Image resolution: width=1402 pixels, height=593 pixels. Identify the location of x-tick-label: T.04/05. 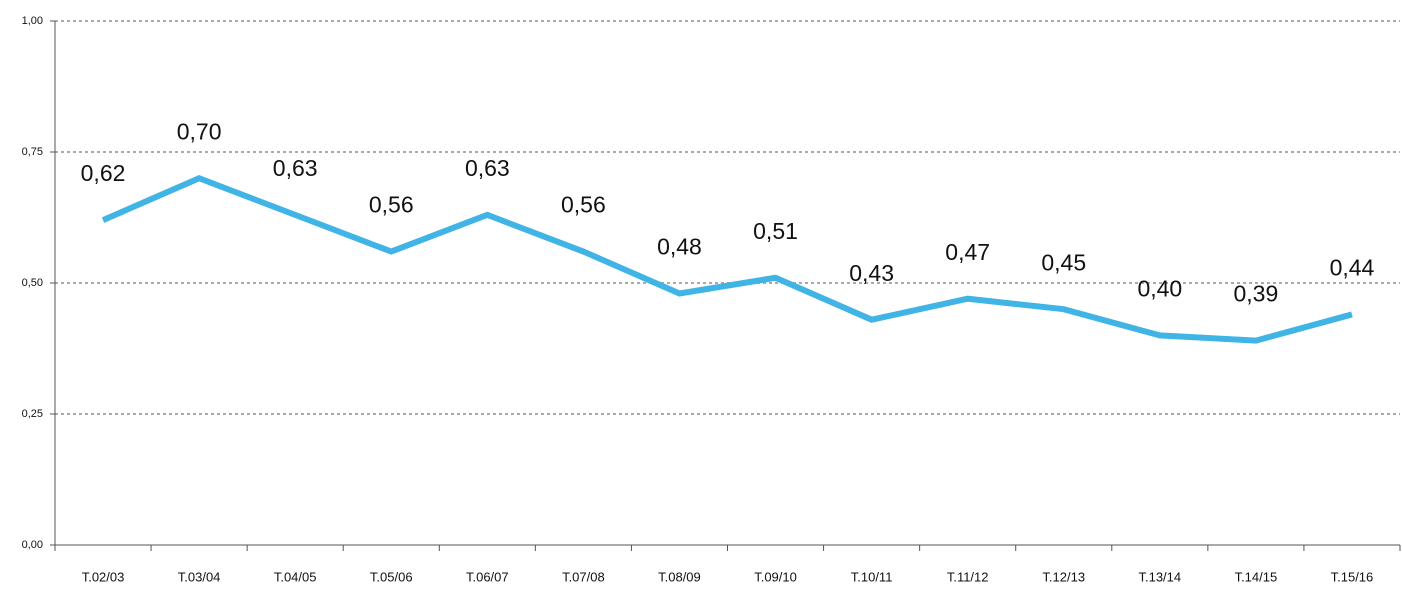
(295, 576).